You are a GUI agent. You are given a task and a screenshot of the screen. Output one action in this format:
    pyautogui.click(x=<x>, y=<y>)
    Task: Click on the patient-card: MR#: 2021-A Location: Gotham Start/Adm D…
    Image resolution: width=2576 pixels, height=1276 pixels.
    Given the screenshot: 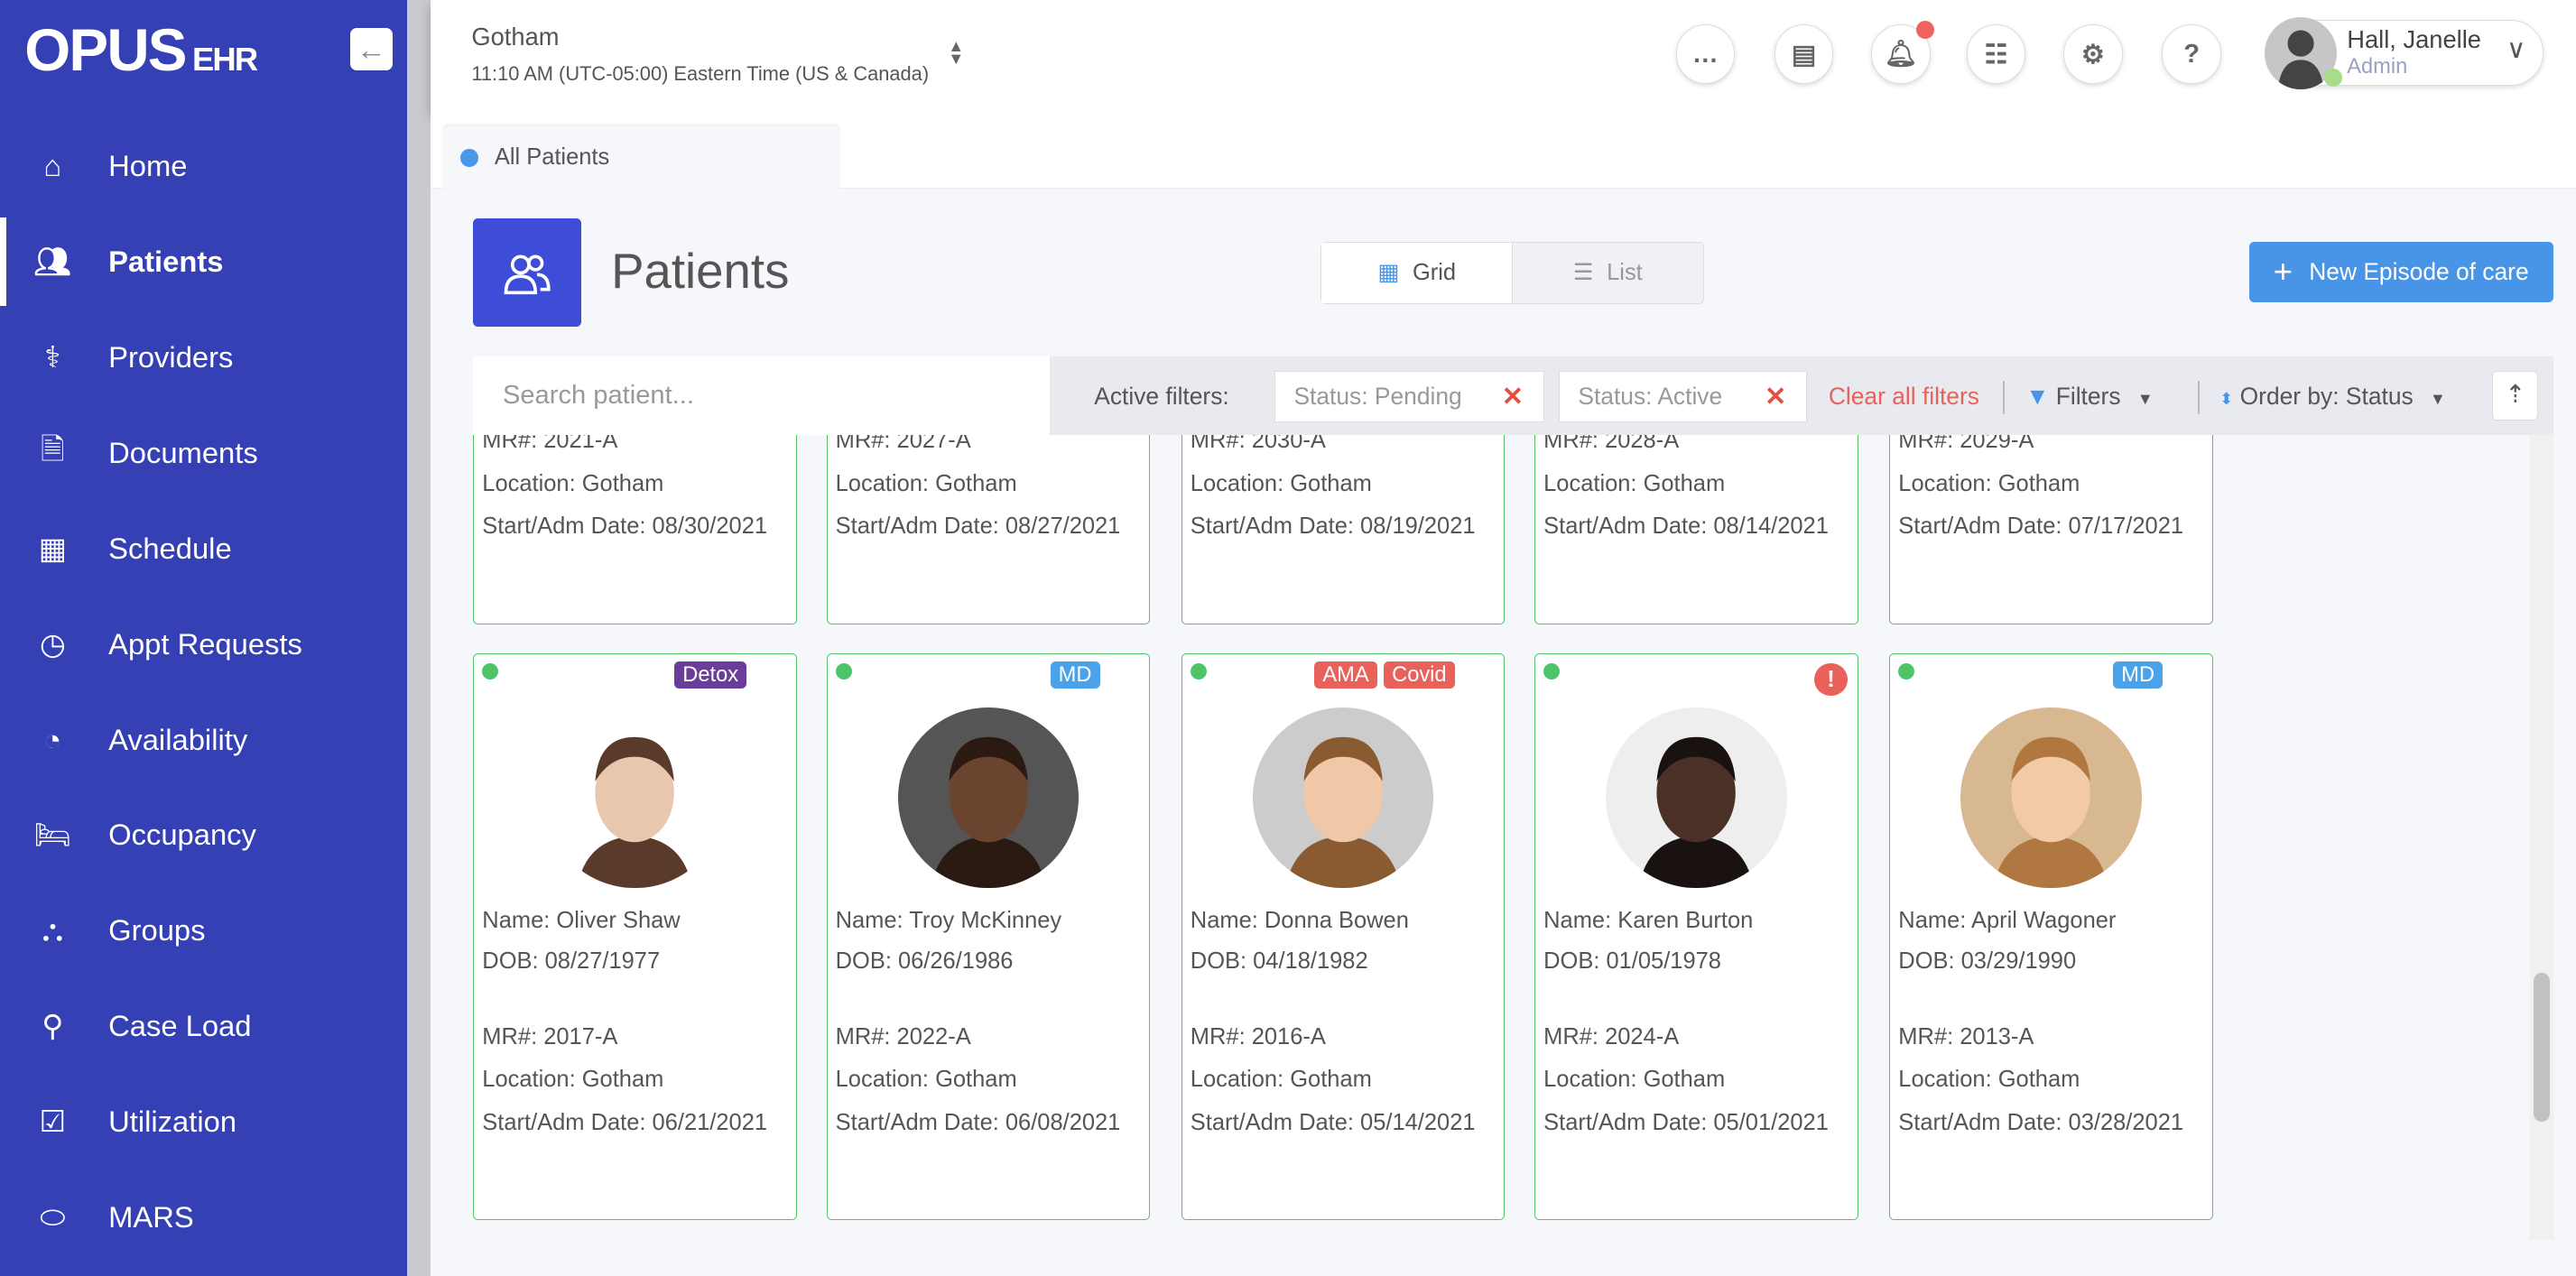 What is the action you would take?
    pyautogui.click(x=635, y=529)
    